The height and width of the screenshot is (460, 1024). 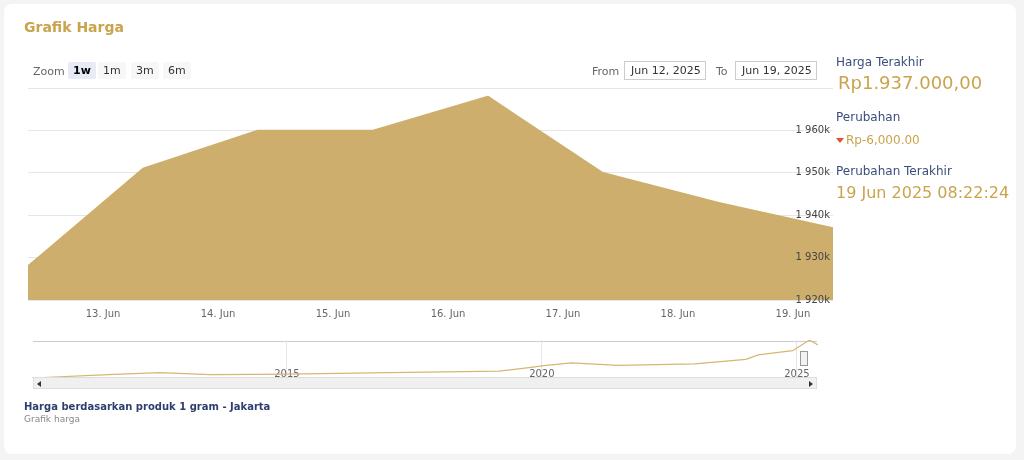 What do you see at coordinates (49, 71) in the screenshot?
I see `text: Zoom` at bounding box center [49, 71].